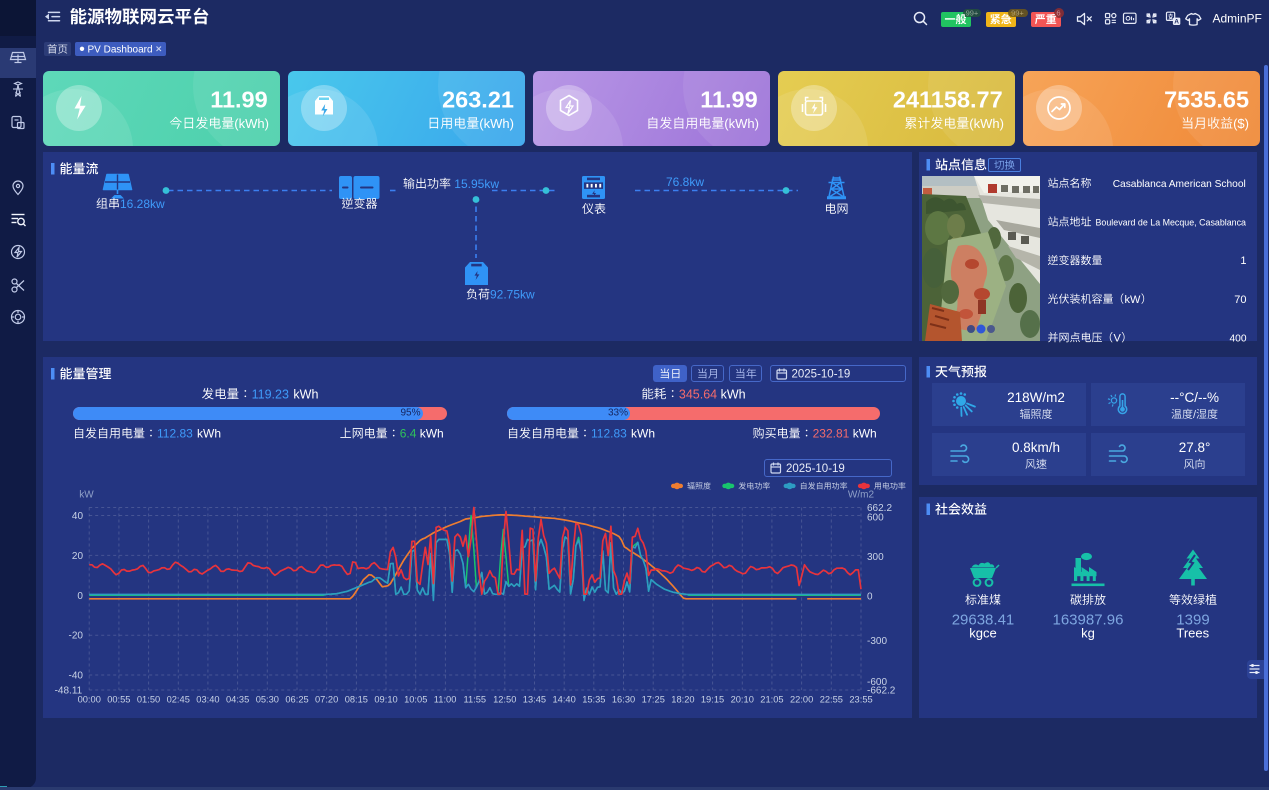 The image size is (1269, 790). I want to click on svg-text: 1399, so click(1192, 620).